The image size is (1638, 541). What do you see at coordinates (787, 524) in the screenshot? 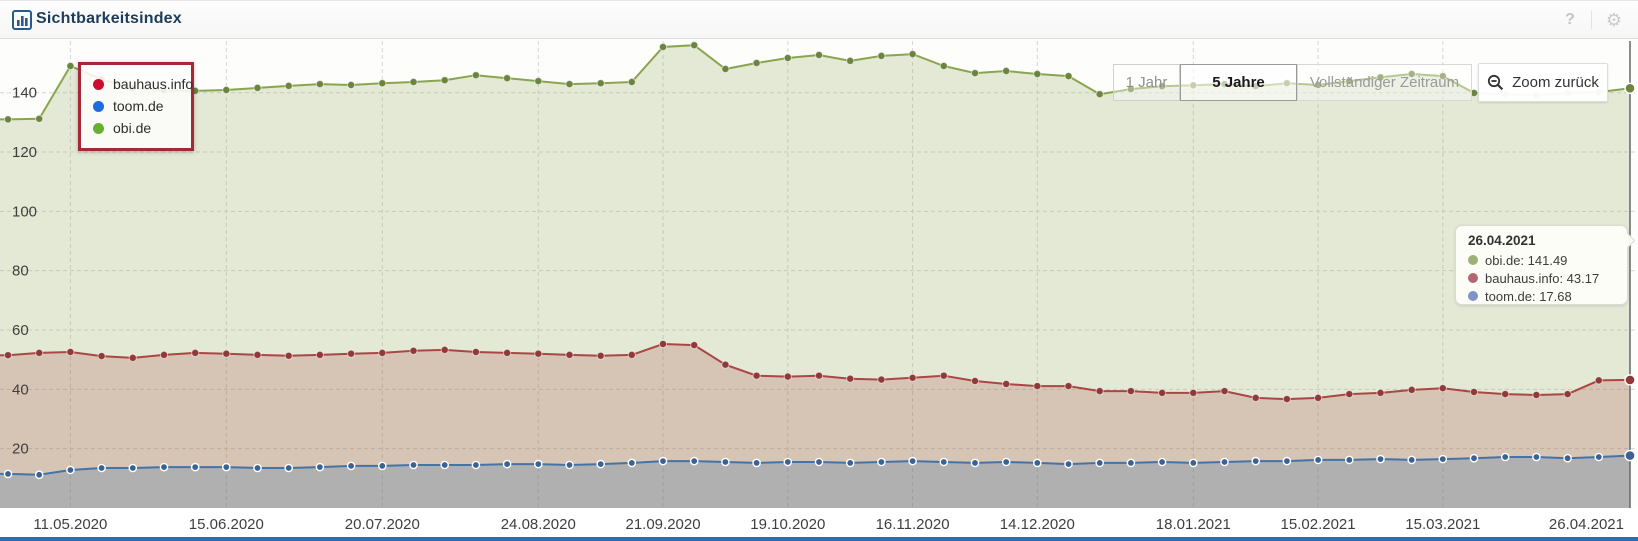
I see `x-axis-tick-label: 19.10.2020` at bounding box center [787, 524].